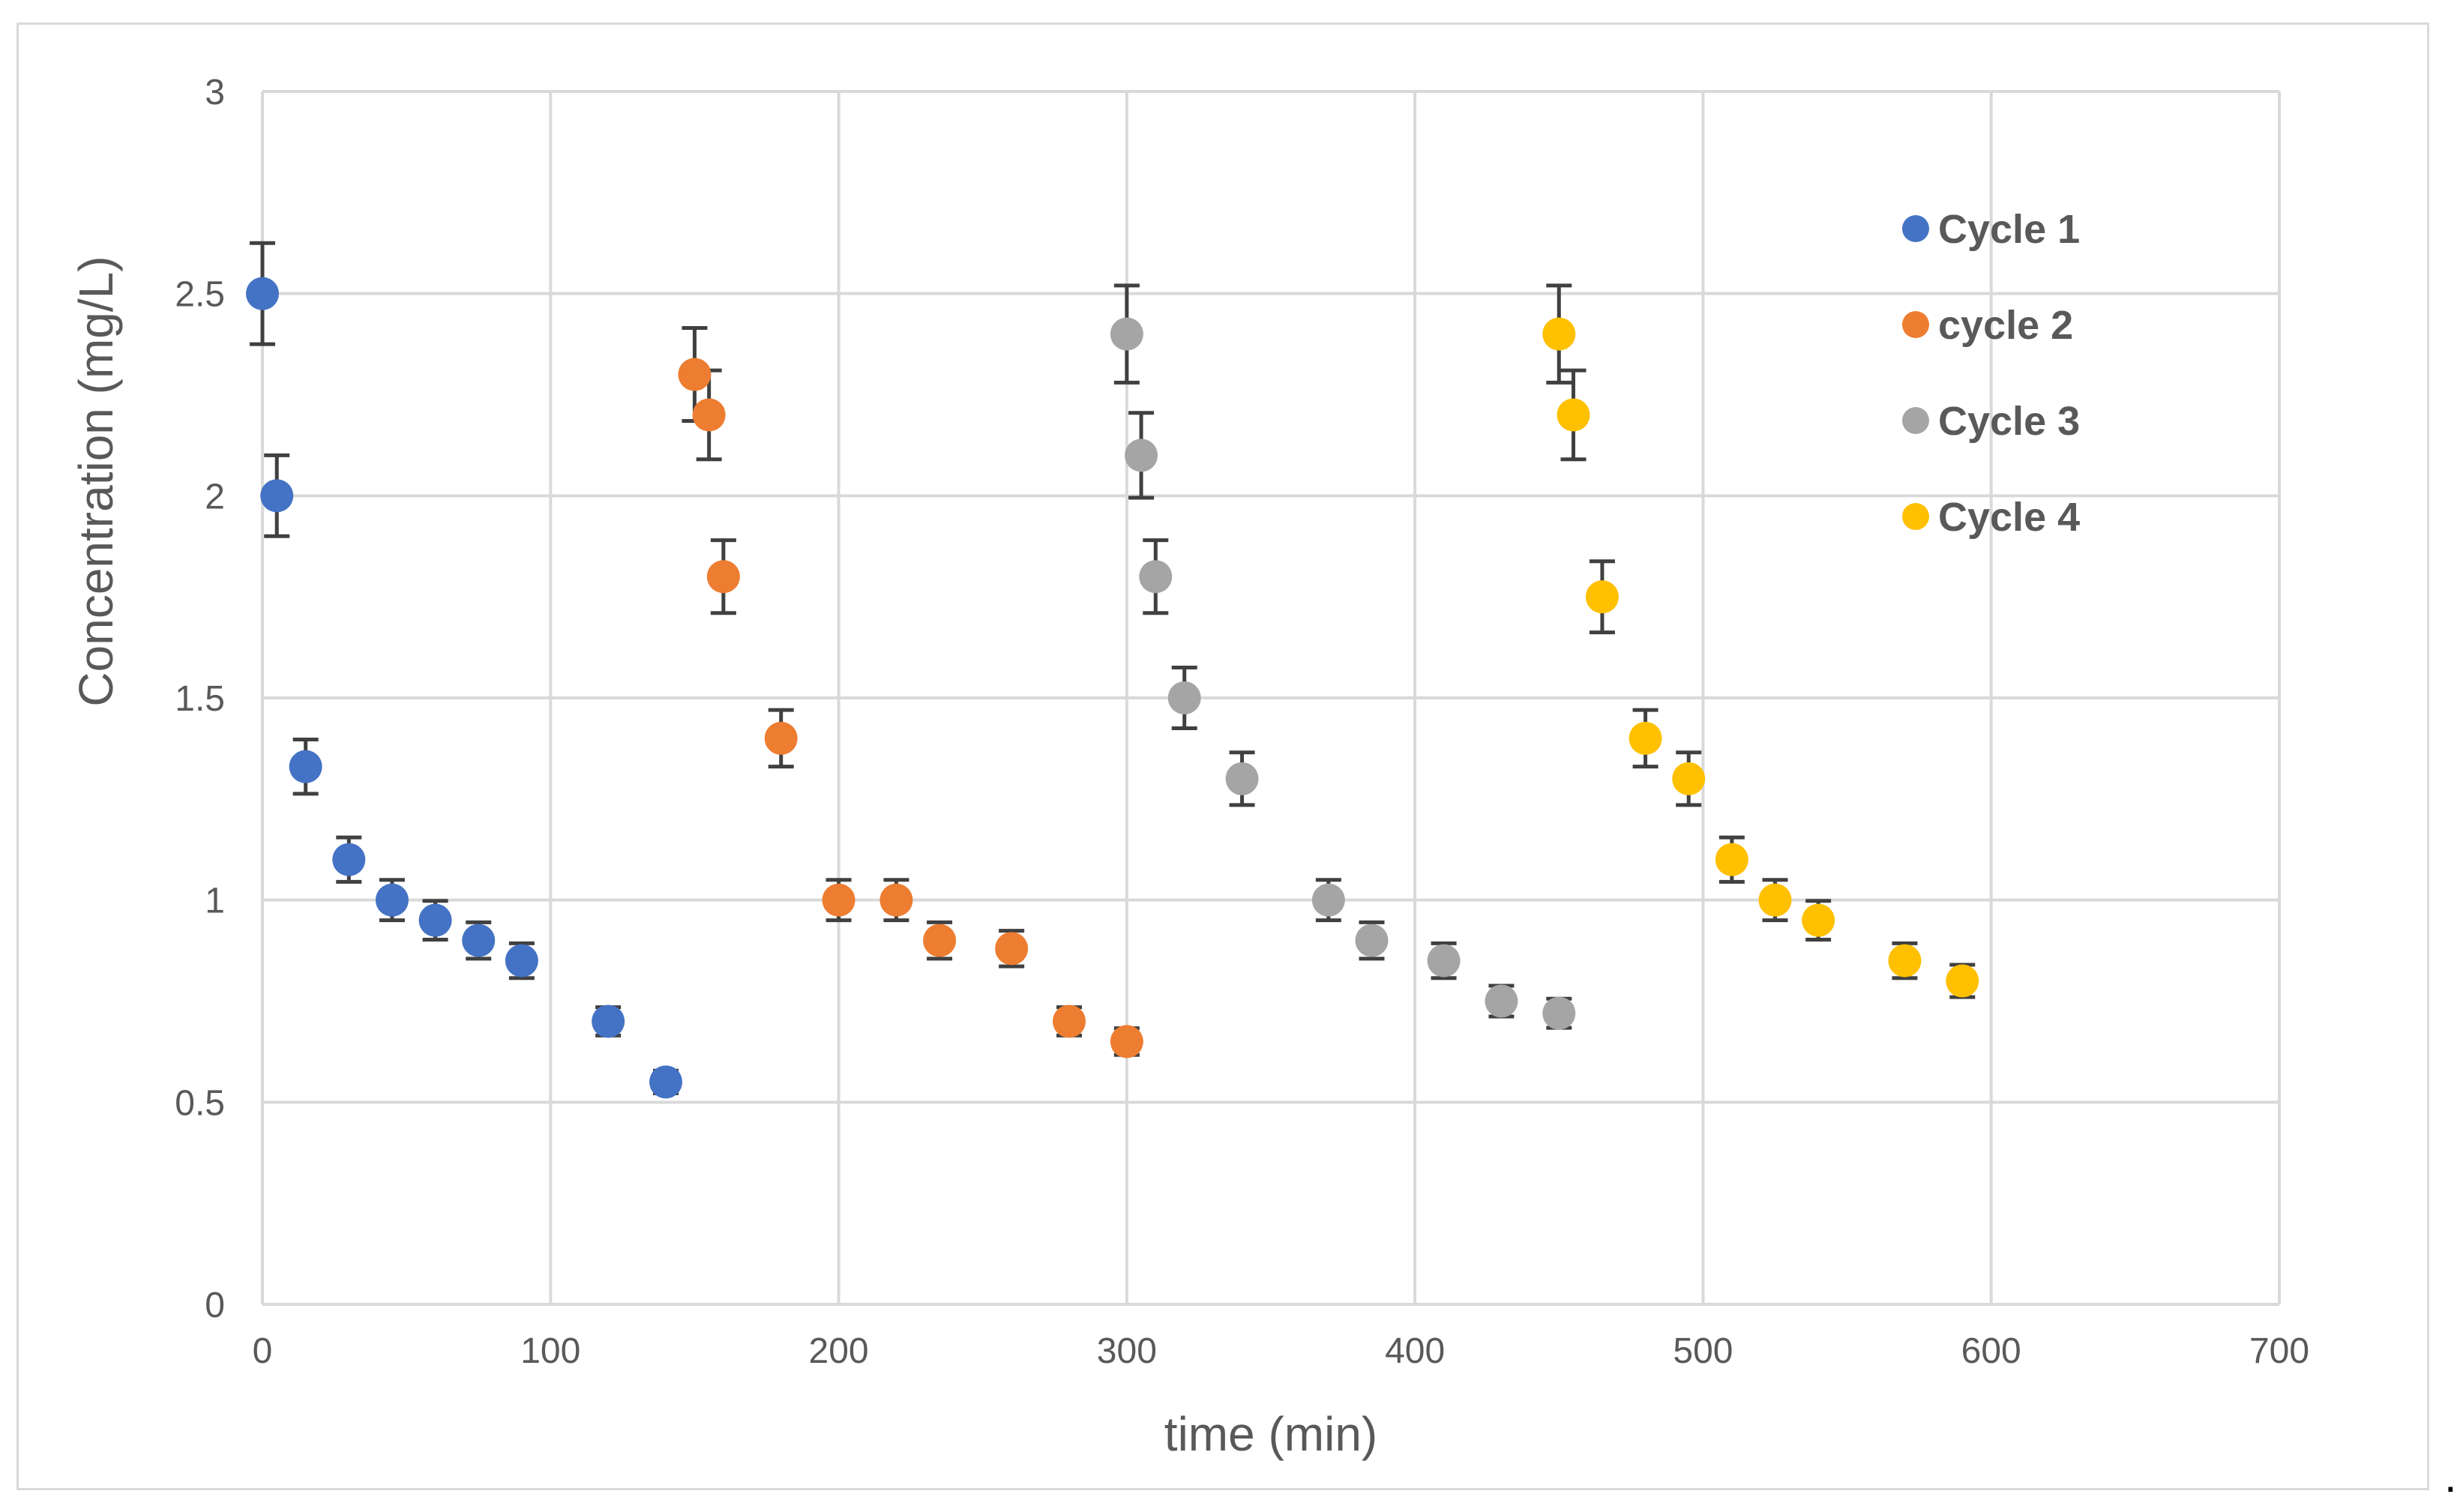 The image size is (2463, 1512). What do you see at coordinates (2009, 421) in the screenshot?
I see `legend-label: Cycle 3` at bounding box center [2009, 421].